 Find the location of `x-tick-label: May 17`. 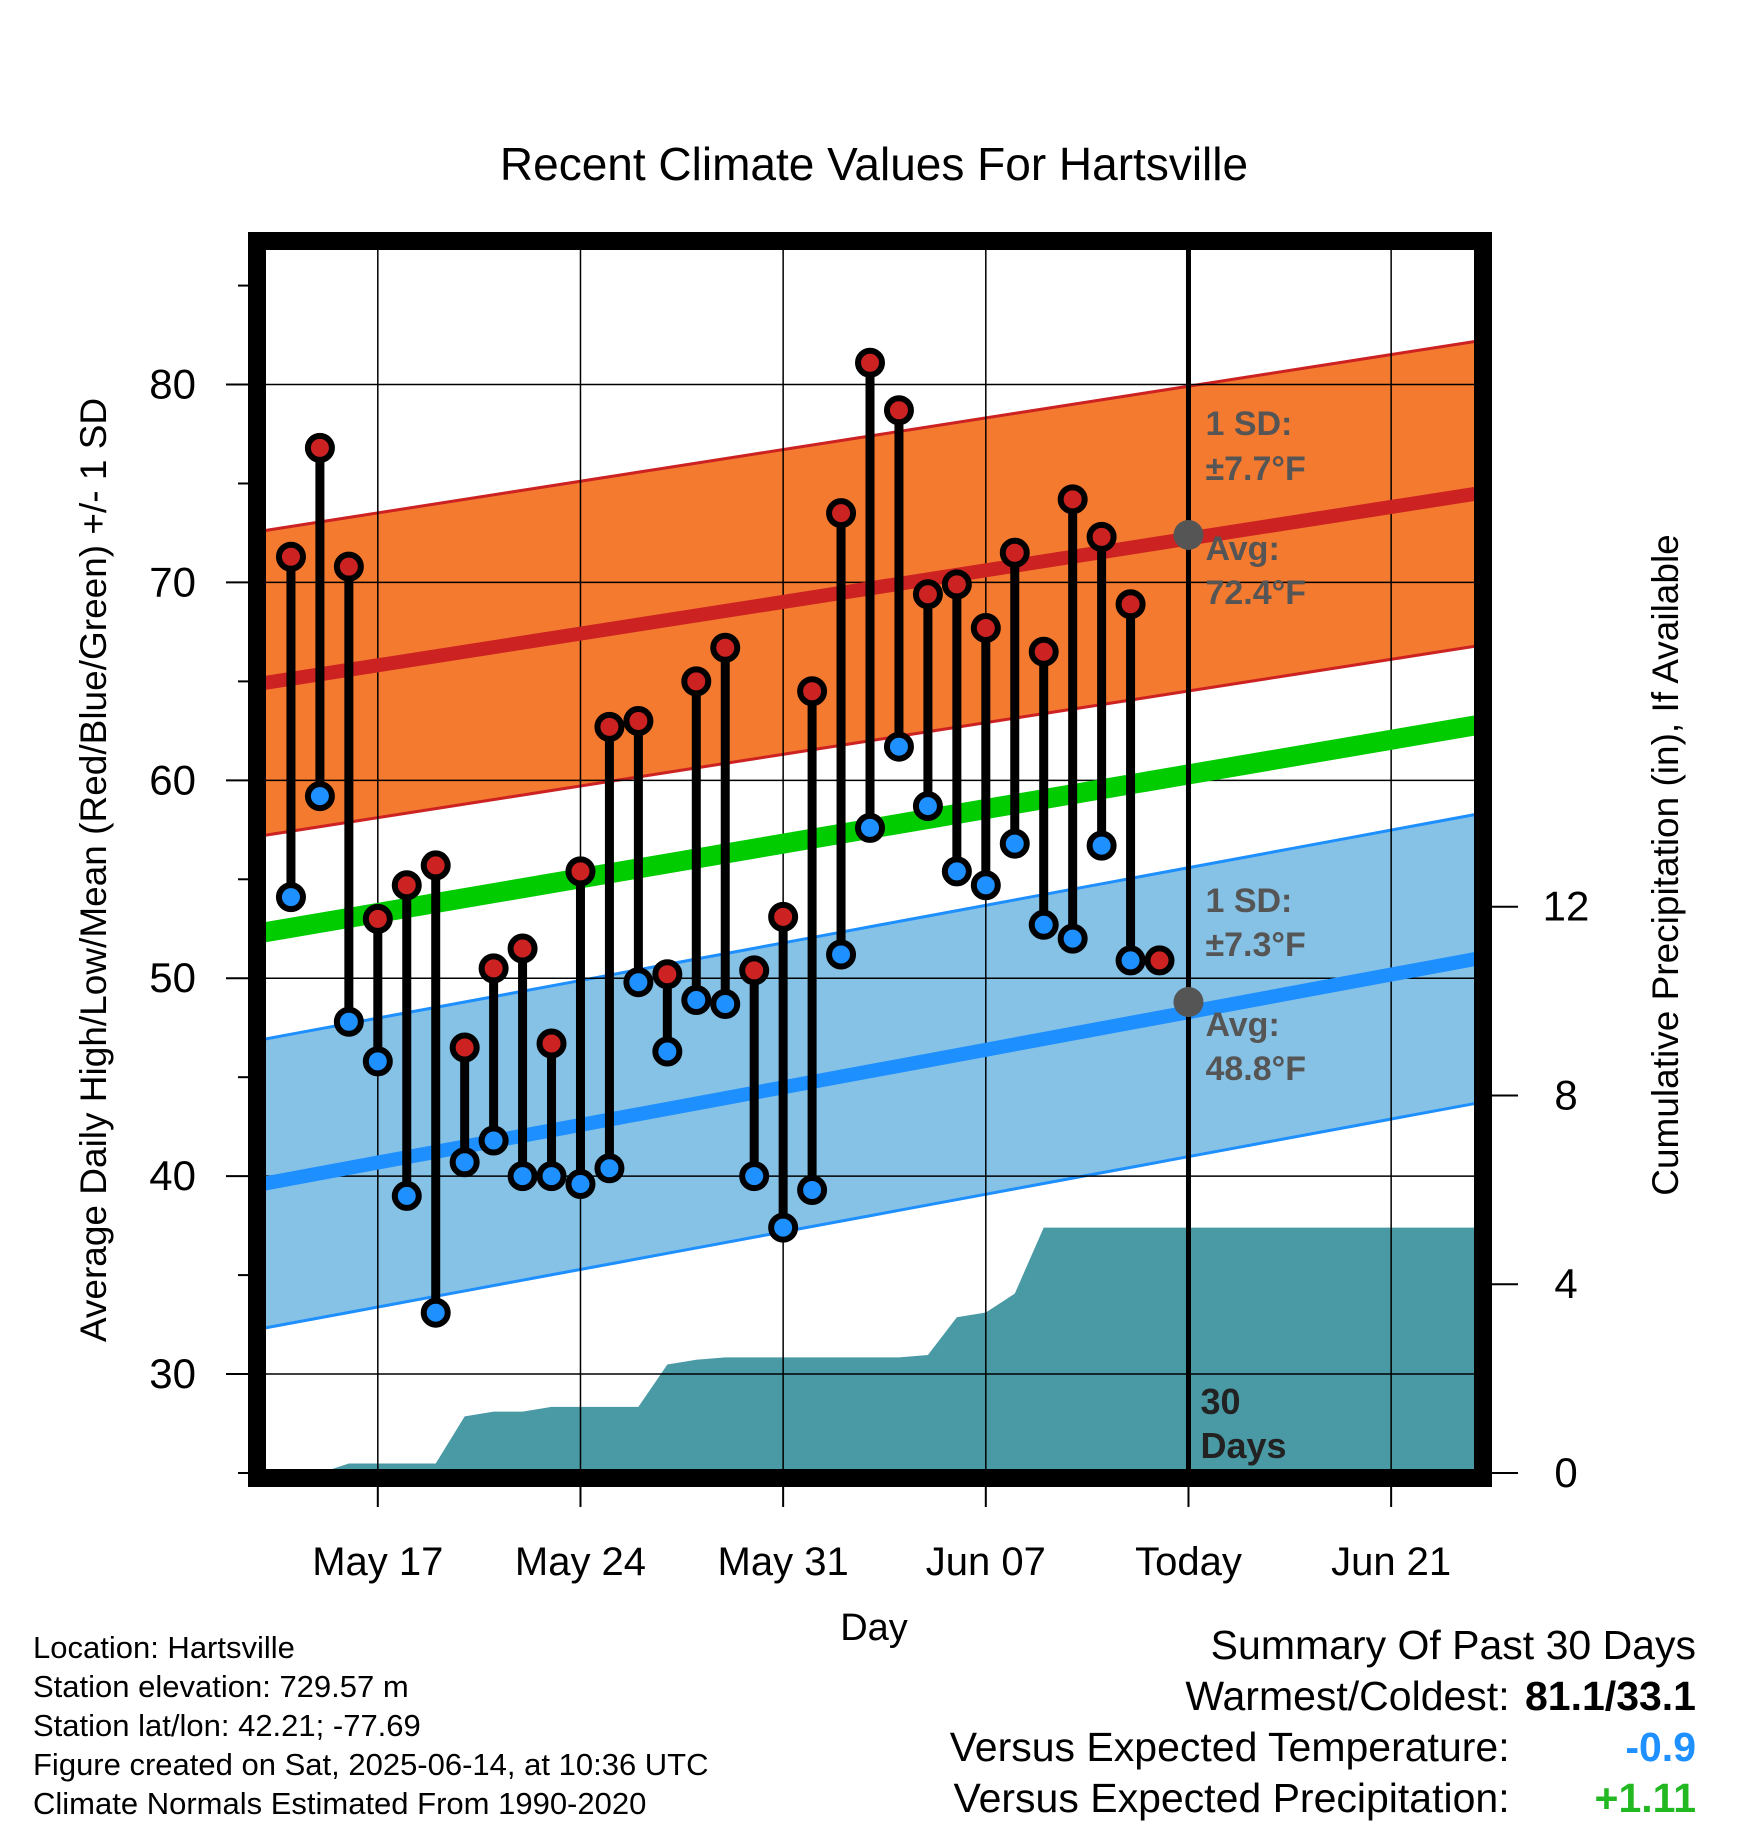

x-tick-label: May 17 is located at coordinates (377, 1562).